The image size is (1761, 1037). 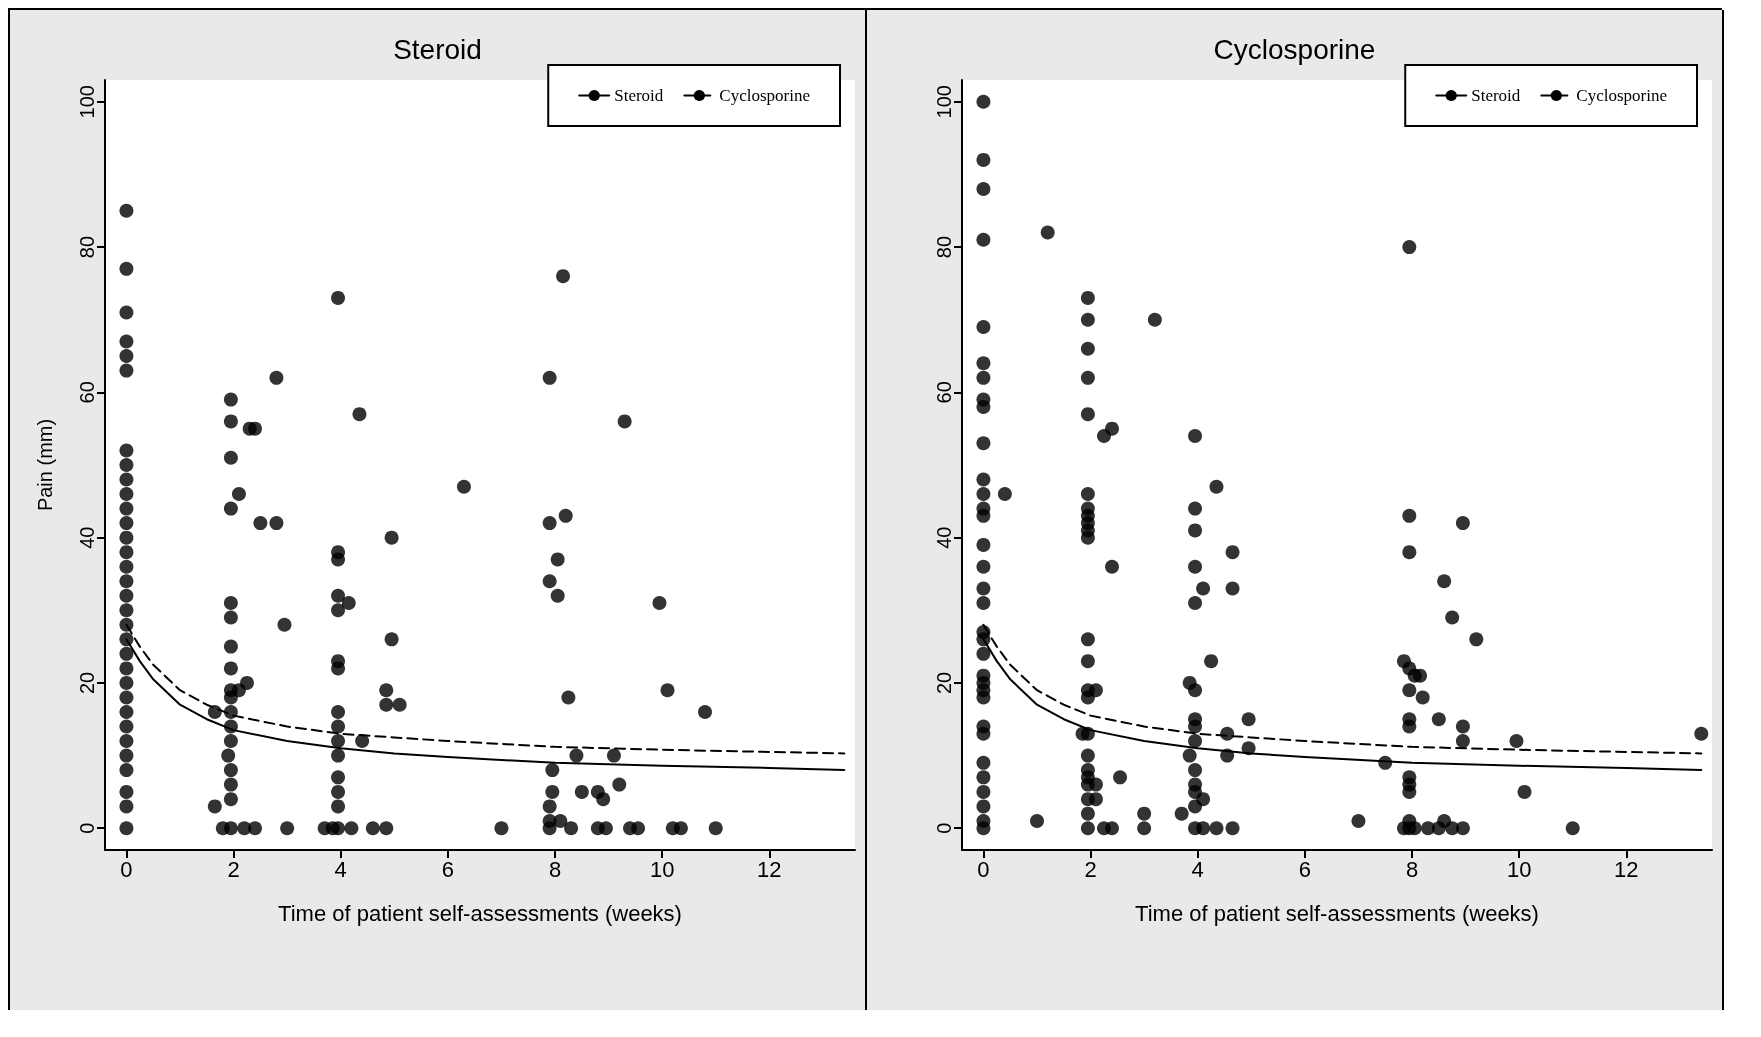 I want to click on chart-title: Cyclosporine, so click(x=1294, y=49).